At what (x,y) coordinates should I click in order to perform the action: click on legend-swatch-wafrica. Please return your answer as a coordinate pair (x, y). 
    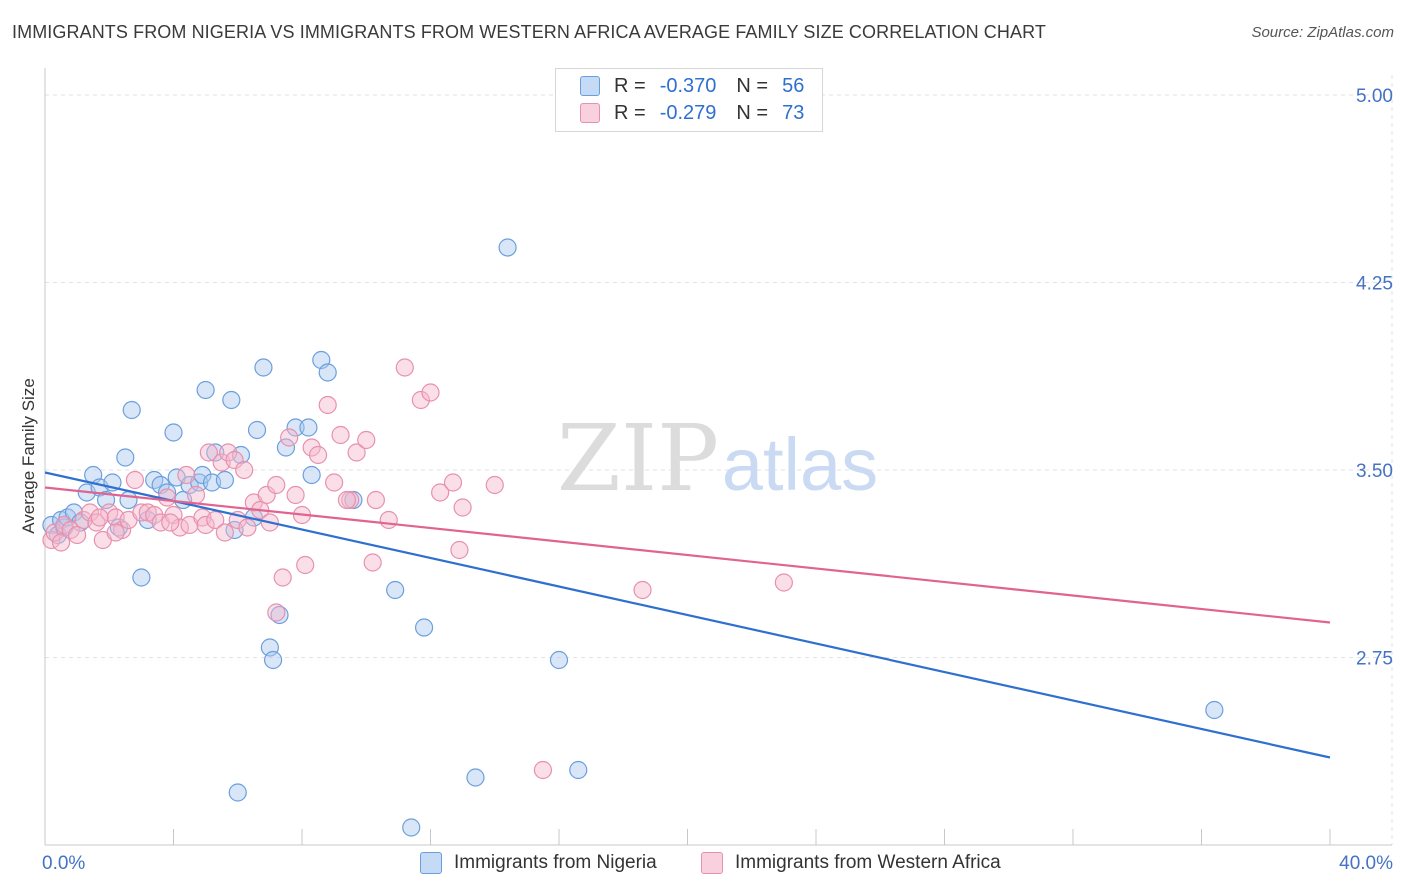
    Looking at the image, I should click on (590, 113).